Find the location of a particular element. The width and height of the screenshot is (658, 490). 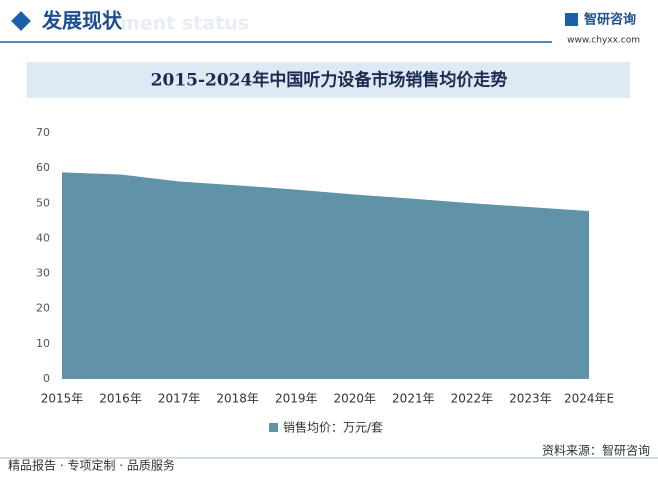

y-tick-label: 60 is located at coordinates (43, 167).